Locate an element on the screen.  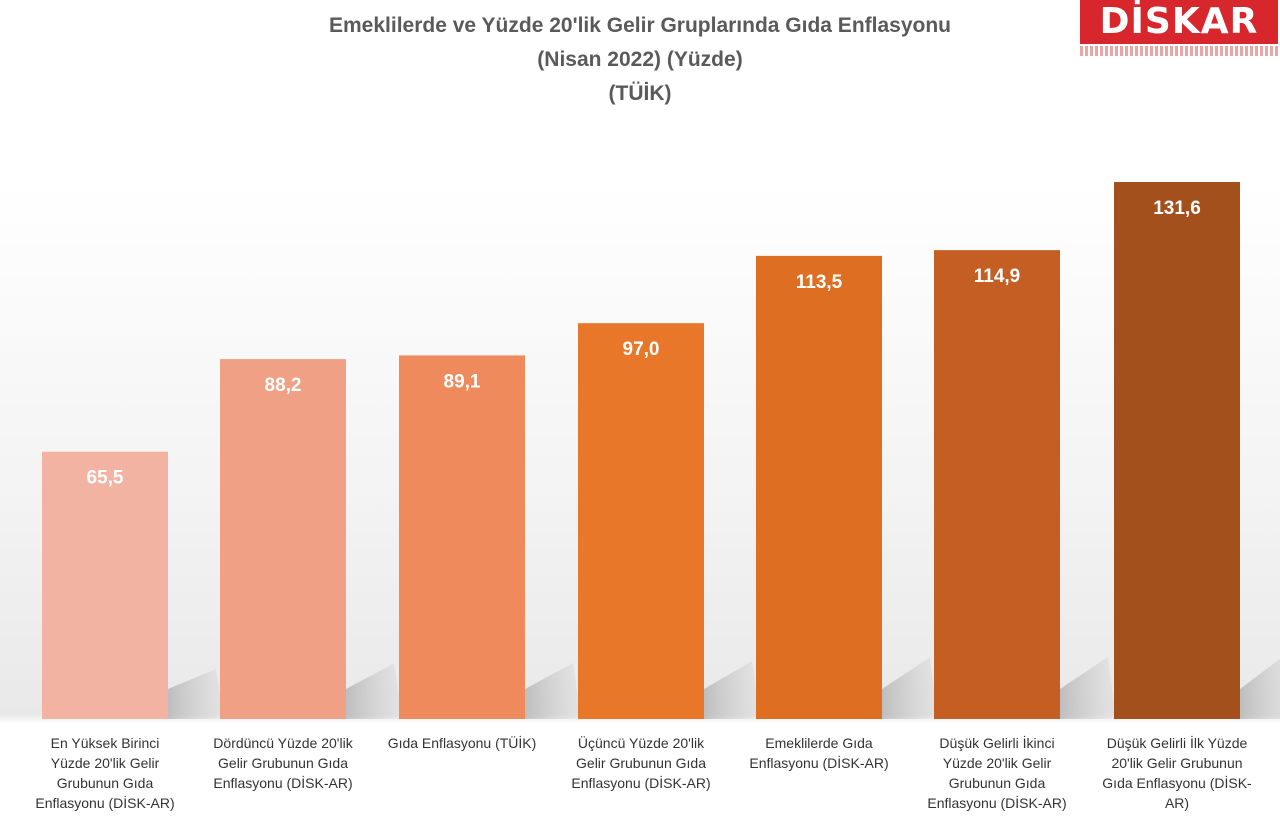
chart-title-line-3: (TÜİK) is located at coordinates (640, 93).